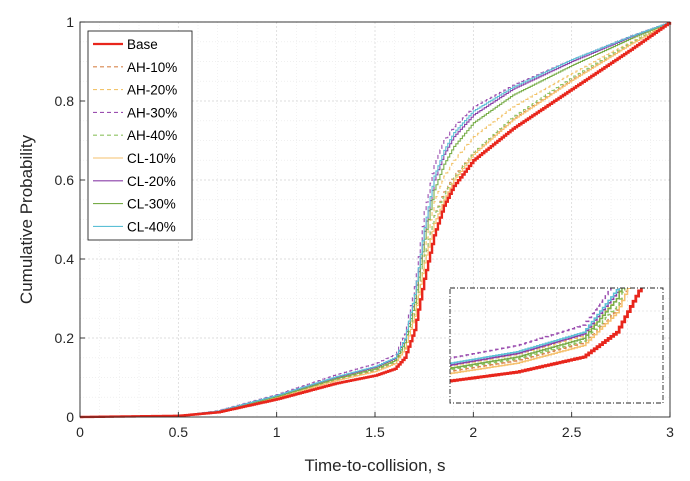 This screenshot has width=690, height=481. I want to click on inset-series-line-ah-10pct, so click(539, 330).